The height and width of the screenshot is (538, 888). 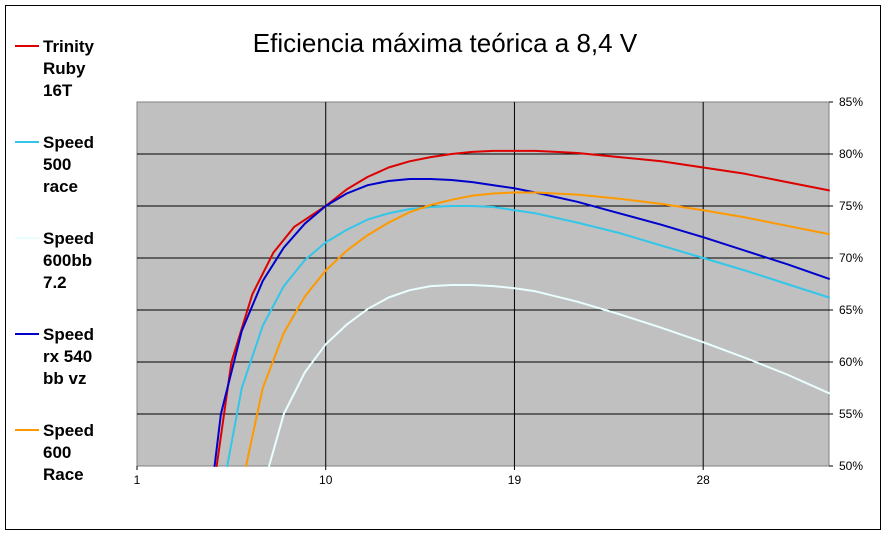 What do you see at coordinates (851, 466) in the screenshot?
I see `y-tick-label: 50%` at bounding box center [851, 466].